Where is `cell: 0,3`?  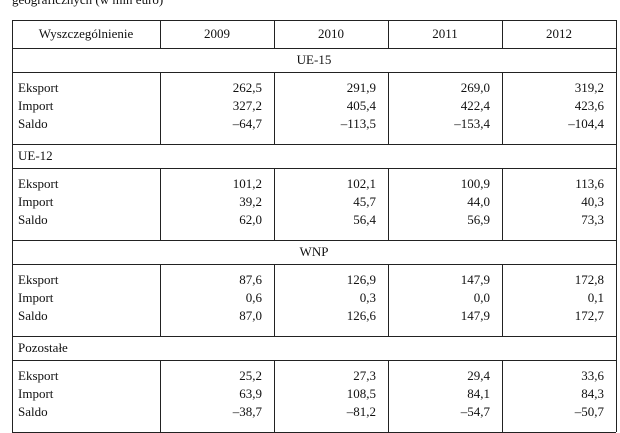
cell: 0,3 is located at coordinates (367, 297).